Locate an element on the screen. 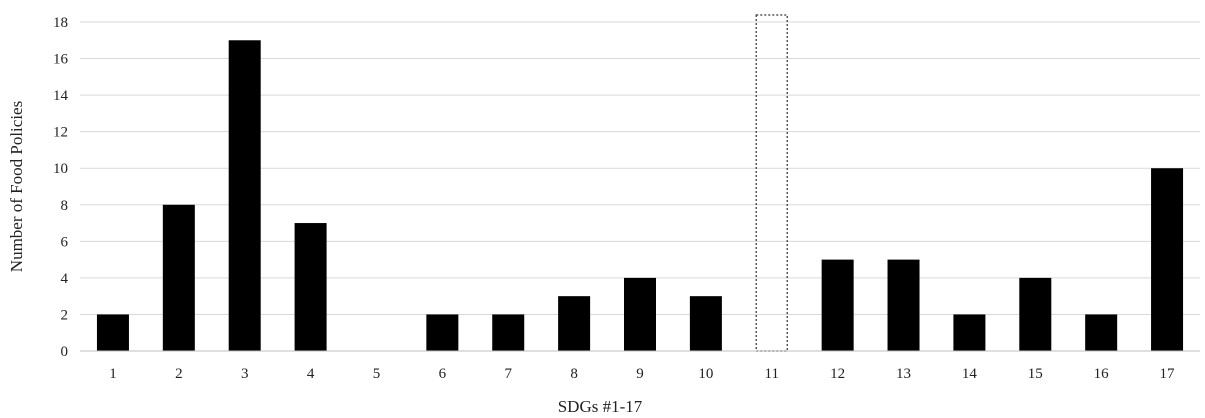 Image resolution: width=1205 pixels, height=418 pixels. y-axis-ticks: 0 2 4 6 8 10 12 14 16 18 is located at coordinates (61, 187).